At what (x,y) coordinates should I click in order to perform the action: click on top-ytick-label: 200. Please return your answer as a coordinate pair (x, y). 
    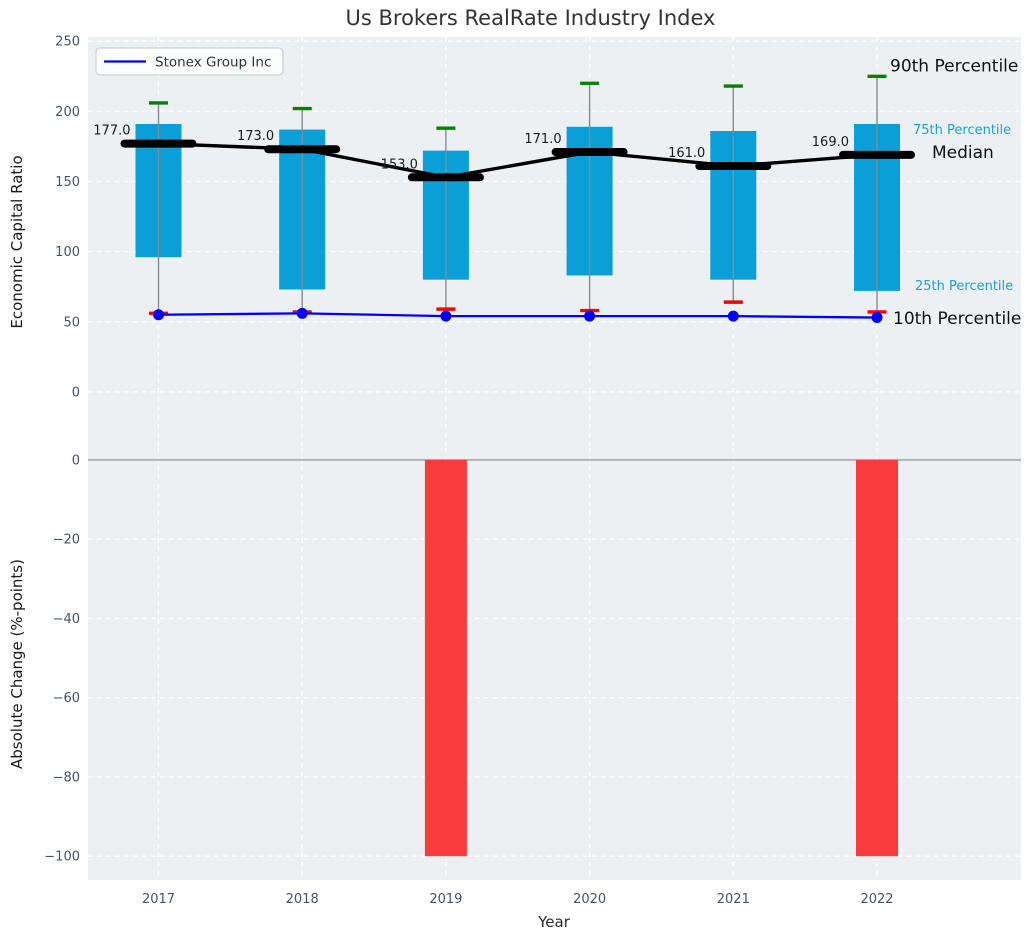
    Looking at the image, I should click on (67, 112).